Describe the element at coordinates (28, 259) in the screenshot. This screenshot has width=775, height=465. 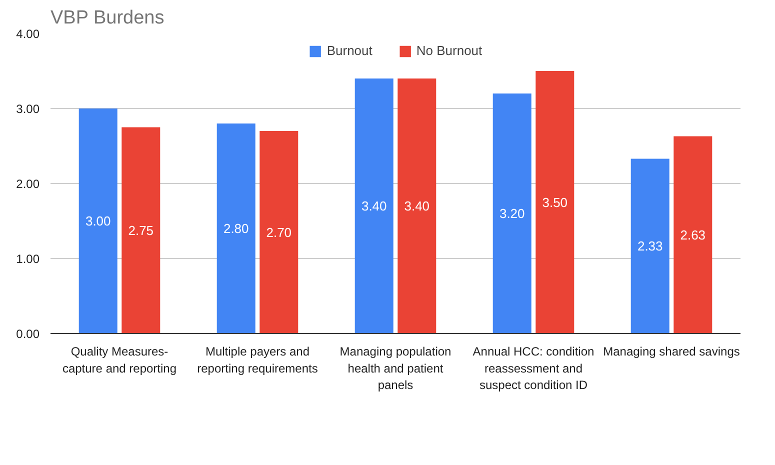
I see `y-tick-label: 1.00` at that location.